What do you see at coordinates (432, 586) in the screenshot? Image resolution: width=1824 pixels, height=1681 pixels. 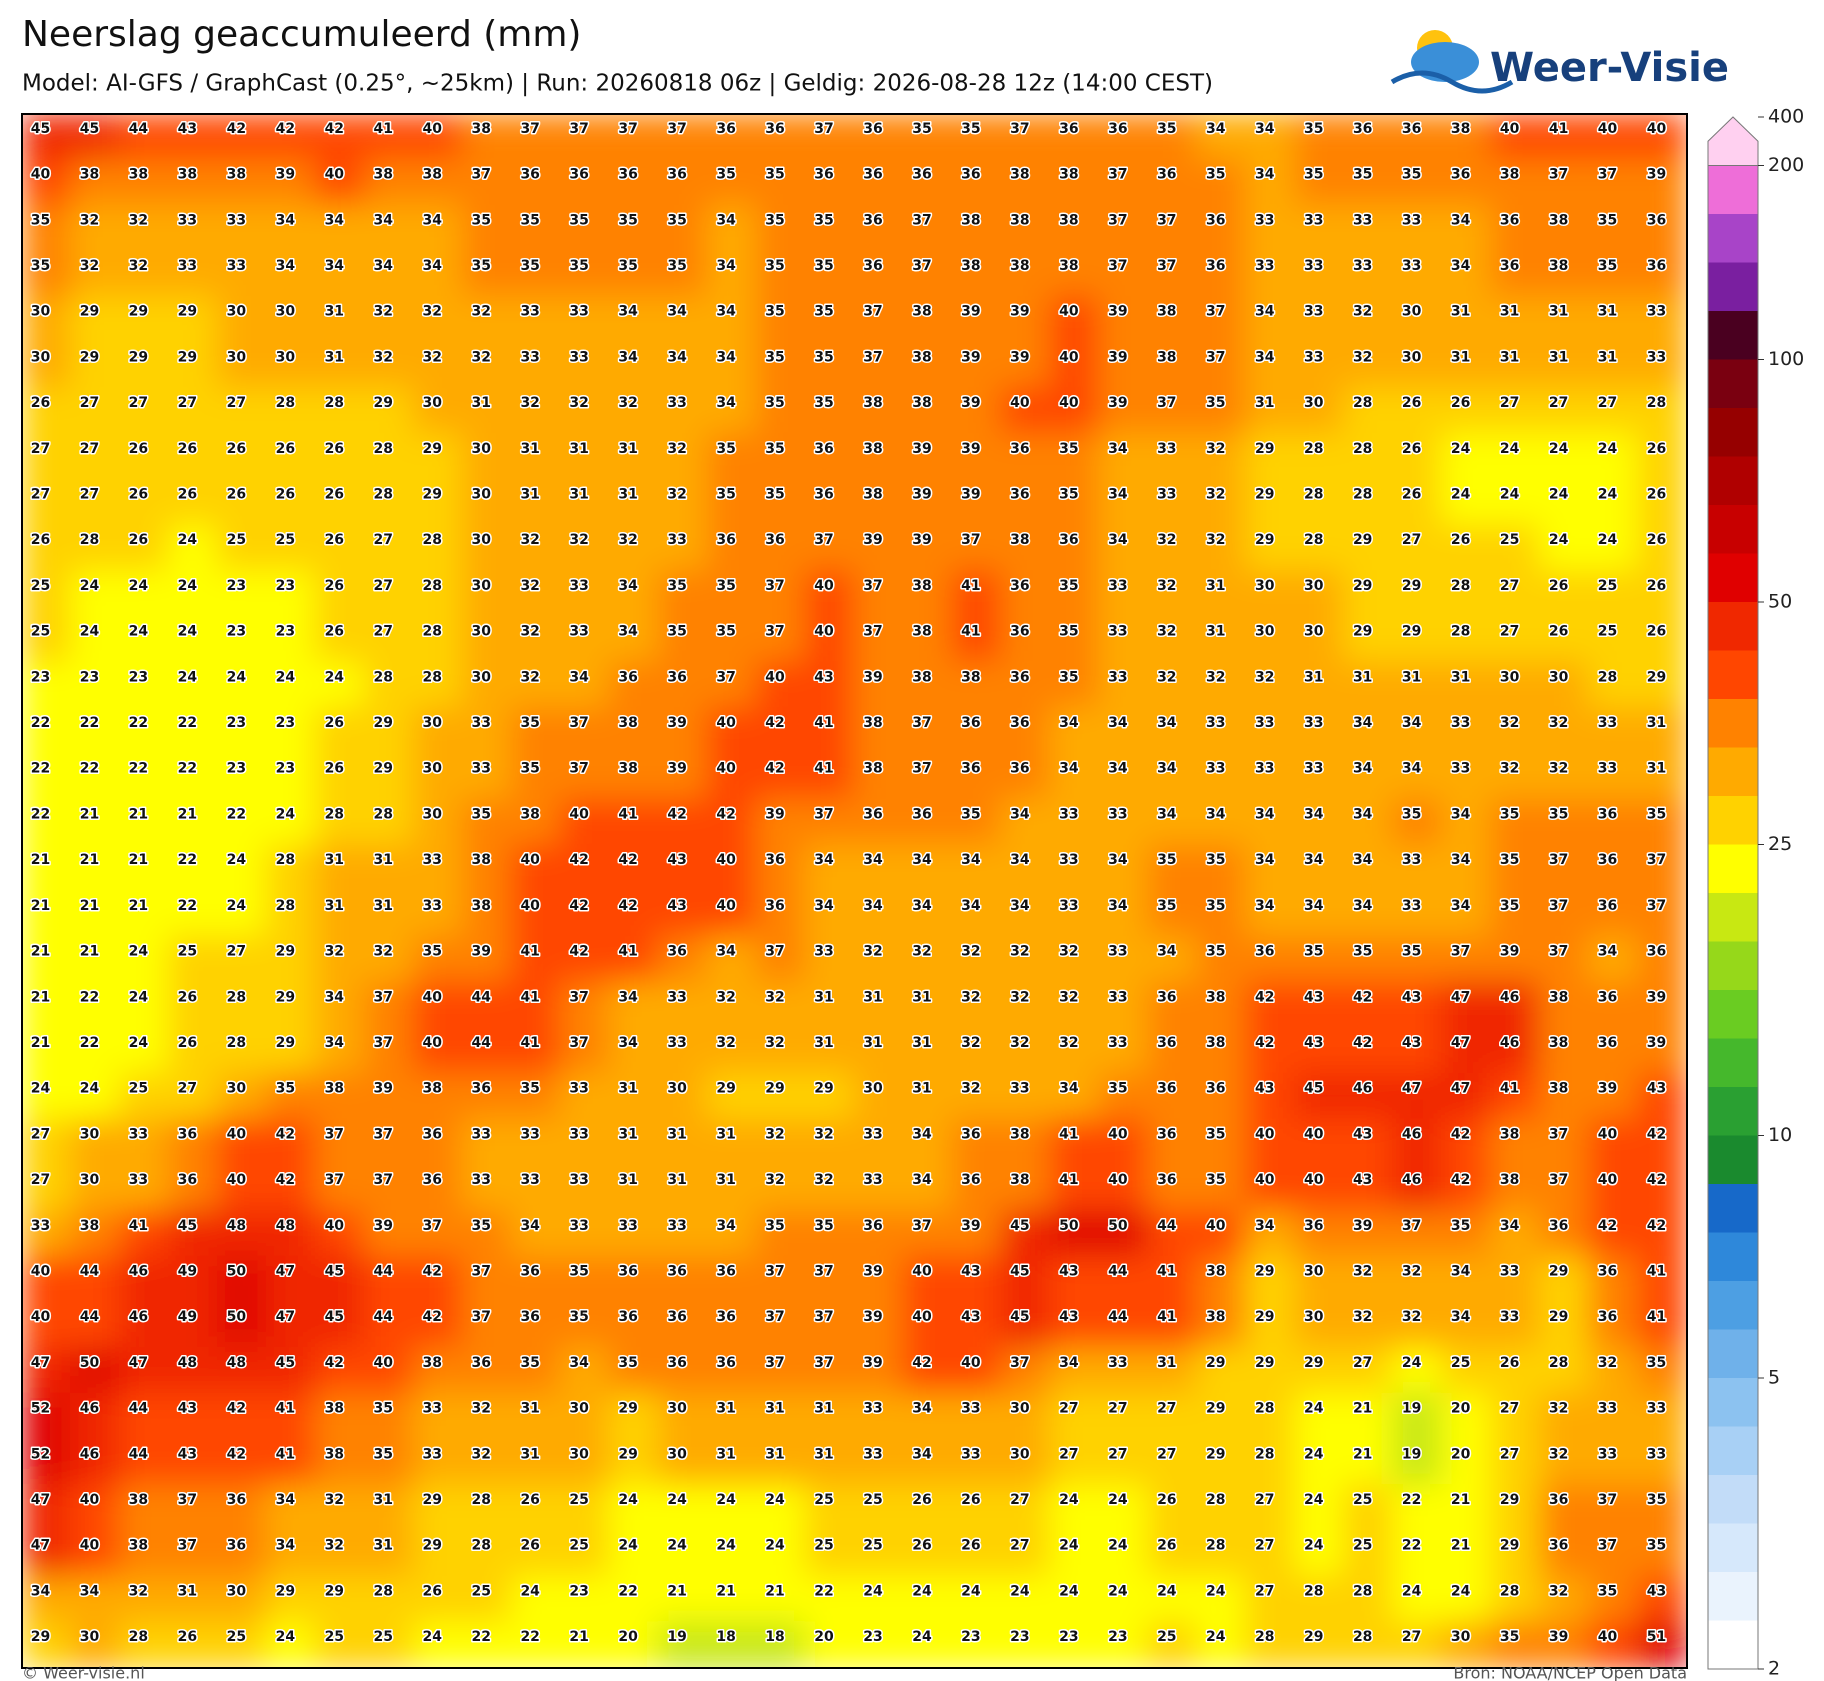 I see `value-label: 28` at bounding box center [432, 586].